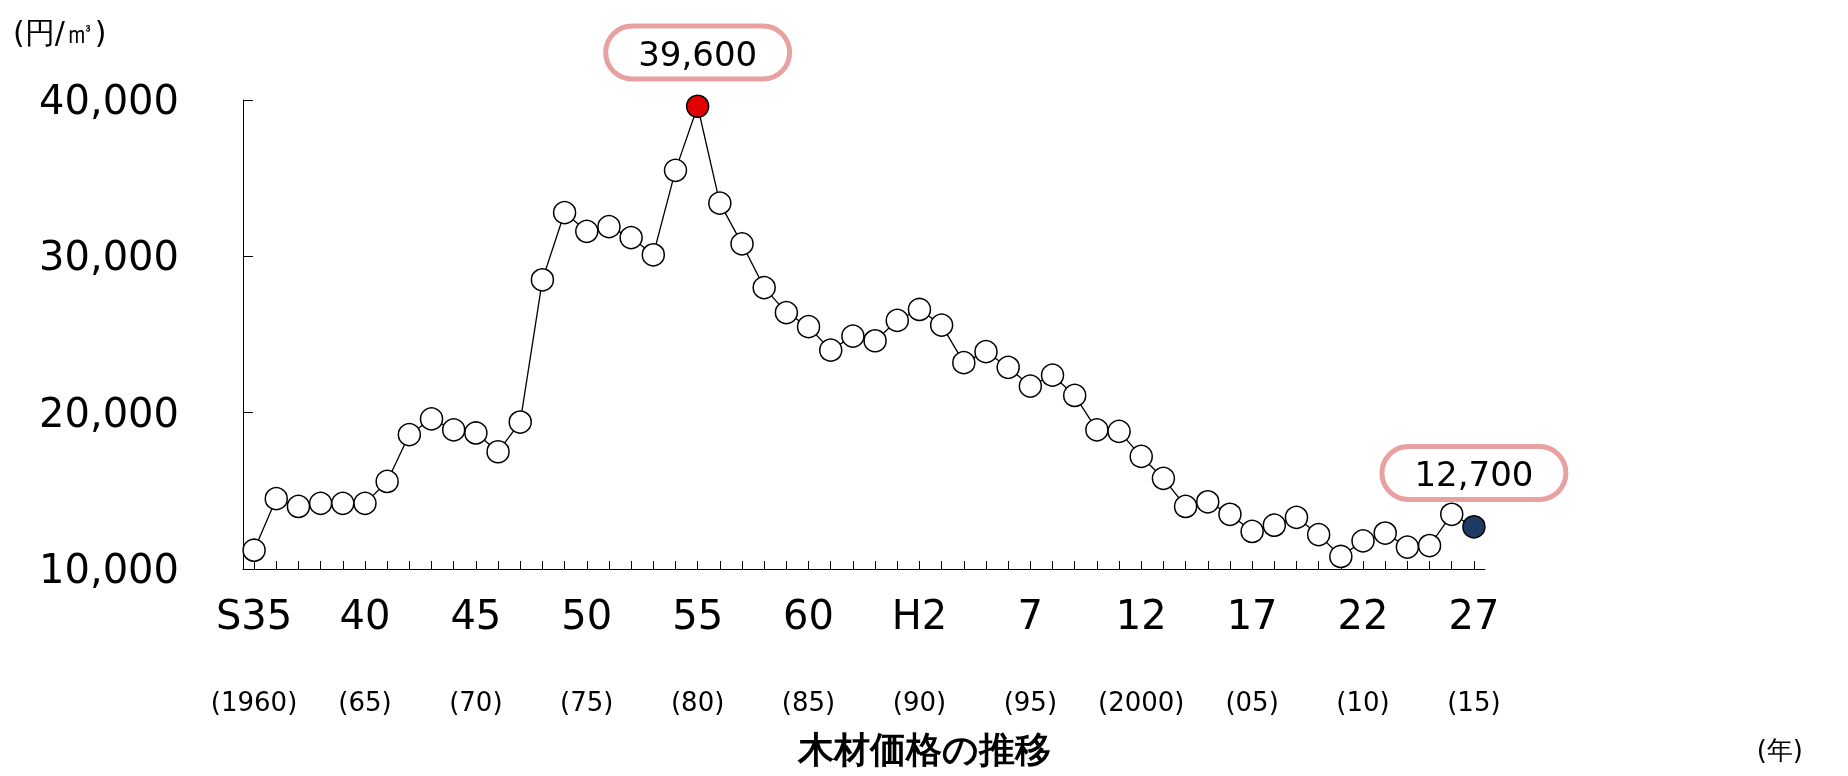 The width and height of the screenshot is (1848, 776). I want to click on category-label: 12 (2000), so click(1141, 654).